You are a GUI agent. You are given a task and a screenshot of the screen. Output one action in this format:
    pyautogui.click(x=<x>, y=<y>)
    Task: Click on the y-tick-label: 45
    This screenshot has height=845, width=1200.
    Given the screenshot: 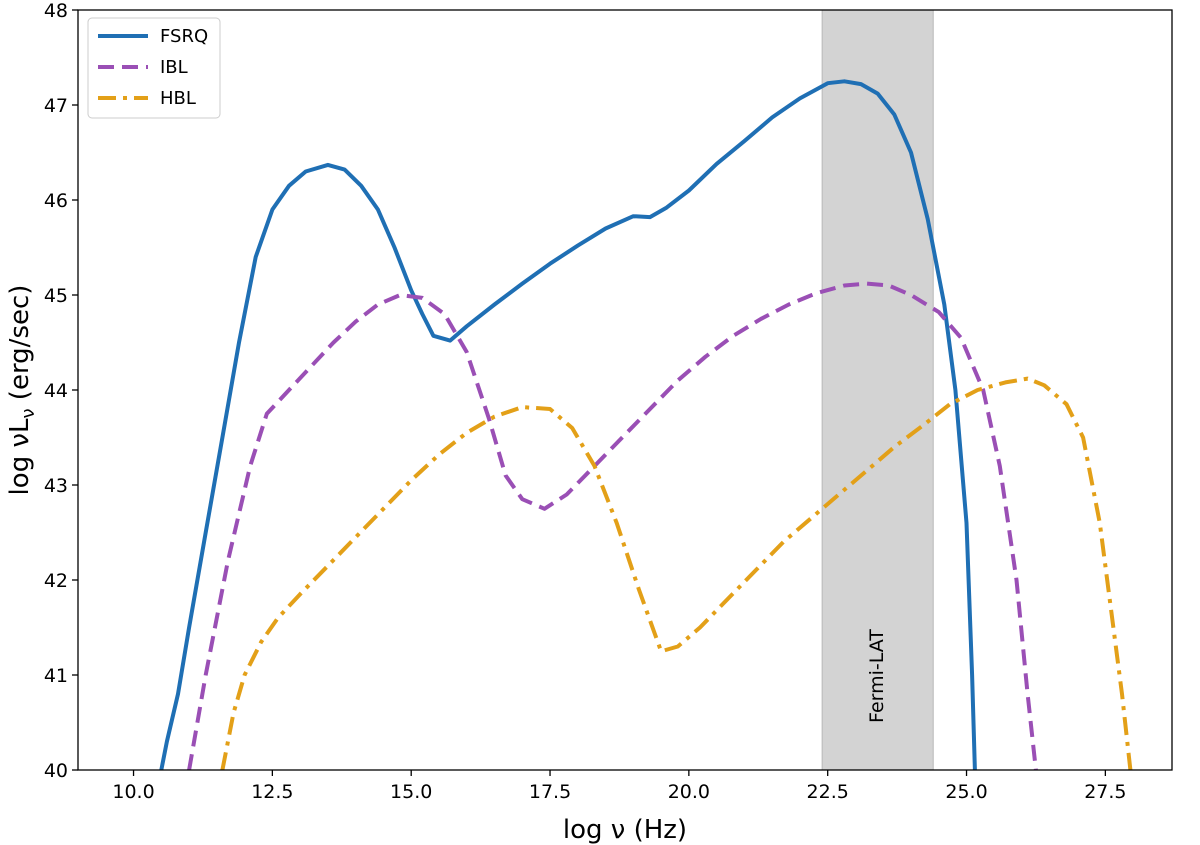 What is the action you would take?
    pyautogui.click(x=56, y=296)
    